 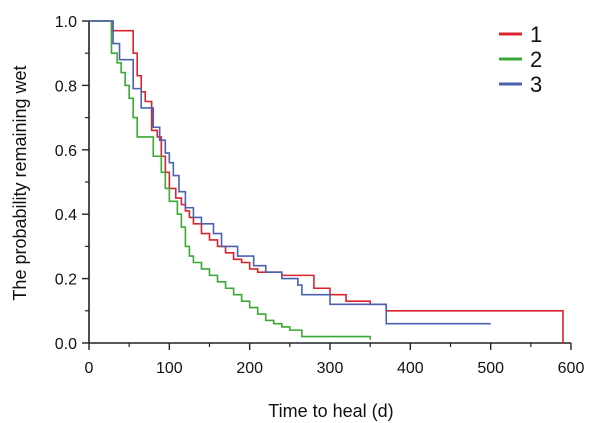 What do you see at coordinates (66, 344) in the screenshot?
I see `y-tick-label: 0.0` at bounding box center [66, 344].